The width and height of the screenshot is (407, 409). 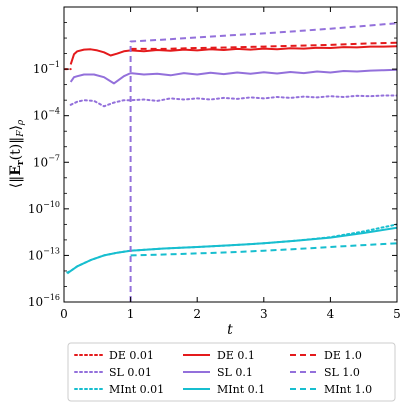 I want to click on legend-label: SL 1.0, so click(x=342, y=372).